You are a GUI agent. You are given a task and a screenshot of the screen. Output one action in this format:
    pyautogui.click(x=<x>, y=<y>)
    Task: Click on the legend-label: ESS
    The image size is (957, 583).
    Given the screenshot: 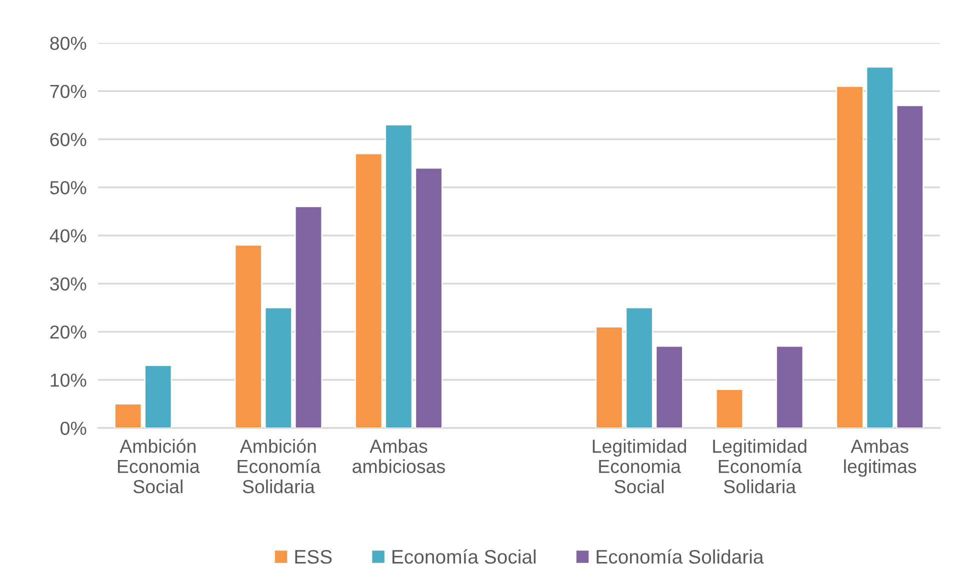 What is the action you would take?
    pyautogui.click(x=313, y=557)
    